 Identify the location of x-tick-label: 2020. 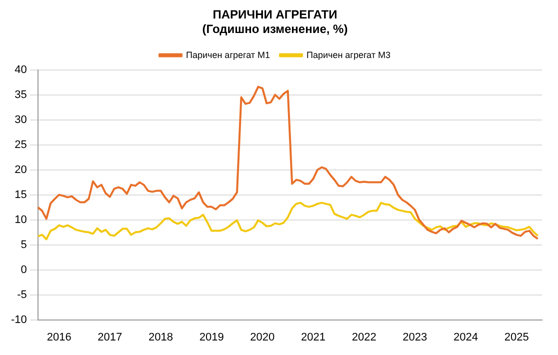
(262, 337).